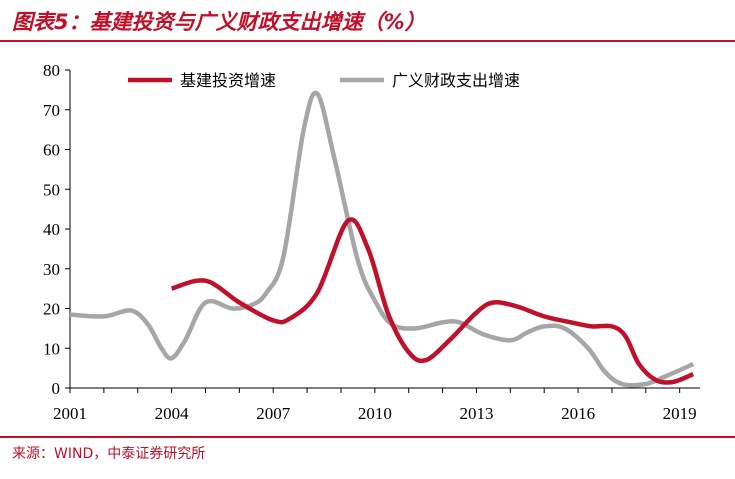 The height and width of the screenshot is (479, 735). I want to click on y-tick-label: 80, so click(51, 70).